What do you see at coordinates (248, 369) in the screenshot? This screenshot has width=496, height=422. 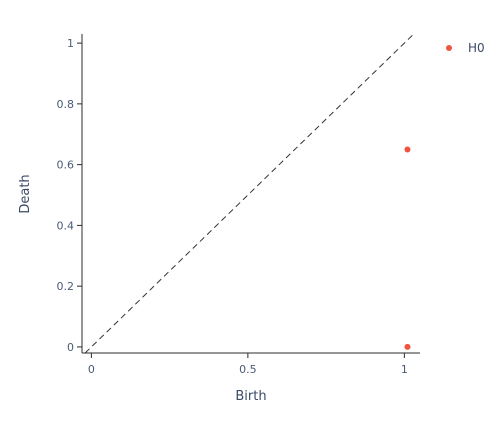 I see `x-tick-label: 0.5` at bounding box center [248, 369].